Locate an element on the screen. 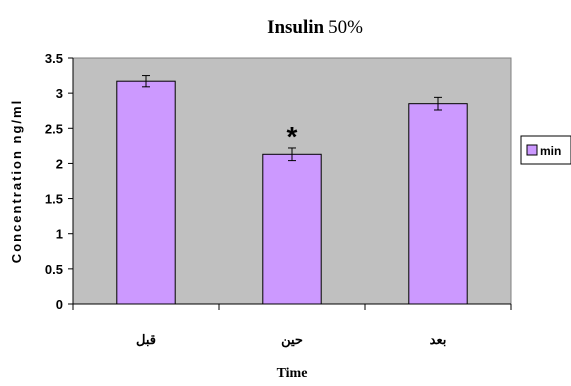  legend-swatch is located at coordinates (532, 150).